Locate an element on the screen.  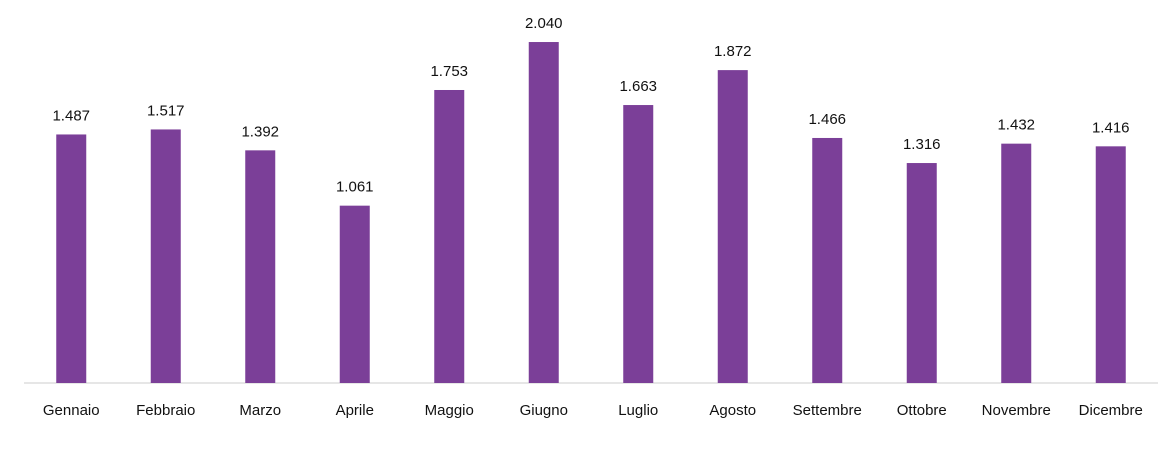
x-tick-label: Febbraio is located at coordinates (165, 410).